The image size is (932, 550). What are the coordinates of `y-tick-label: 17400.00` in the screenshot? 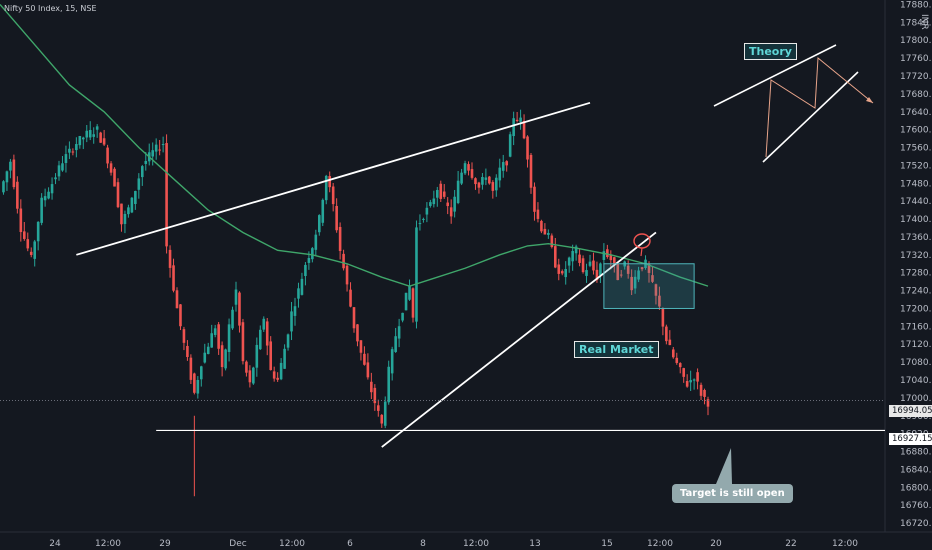 It's located at (916, 220).